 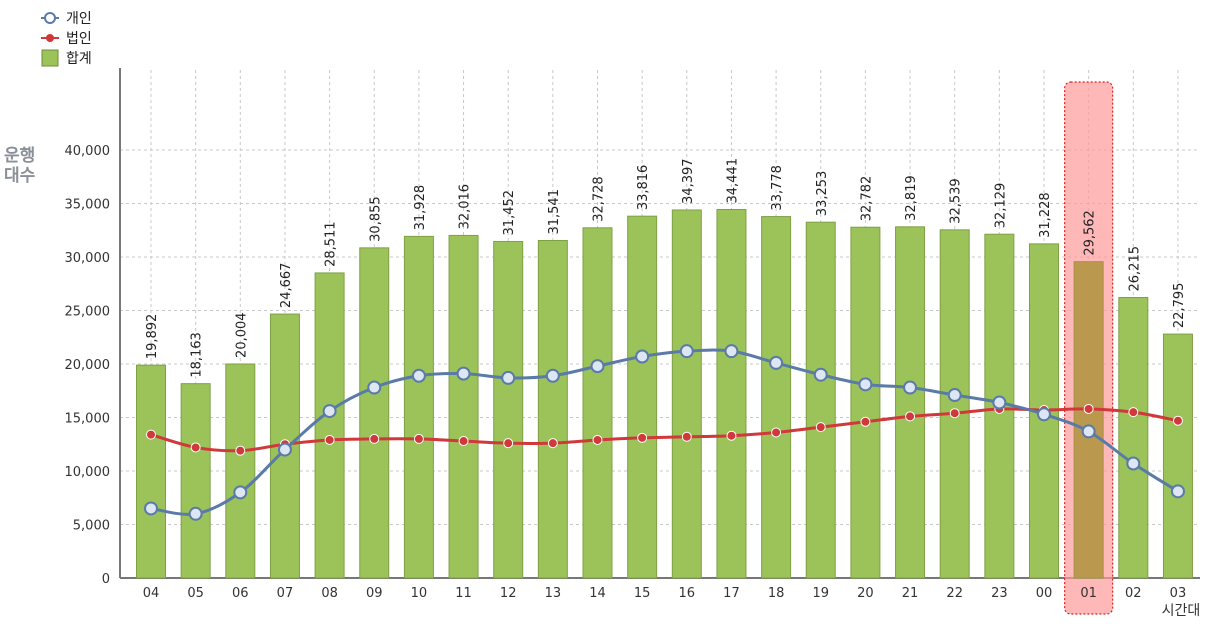 I want to click on y-tick-label: 15,000, so click(x=88, y=419).